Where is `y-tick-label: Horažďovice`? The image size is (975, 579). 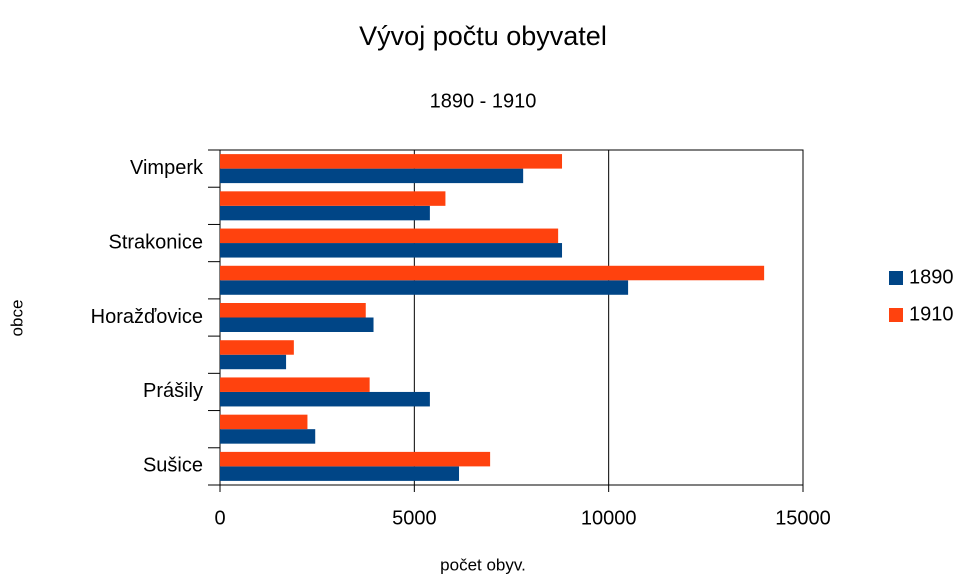
y-tick-label: Horažďovice is located at coordinates (147, 317).